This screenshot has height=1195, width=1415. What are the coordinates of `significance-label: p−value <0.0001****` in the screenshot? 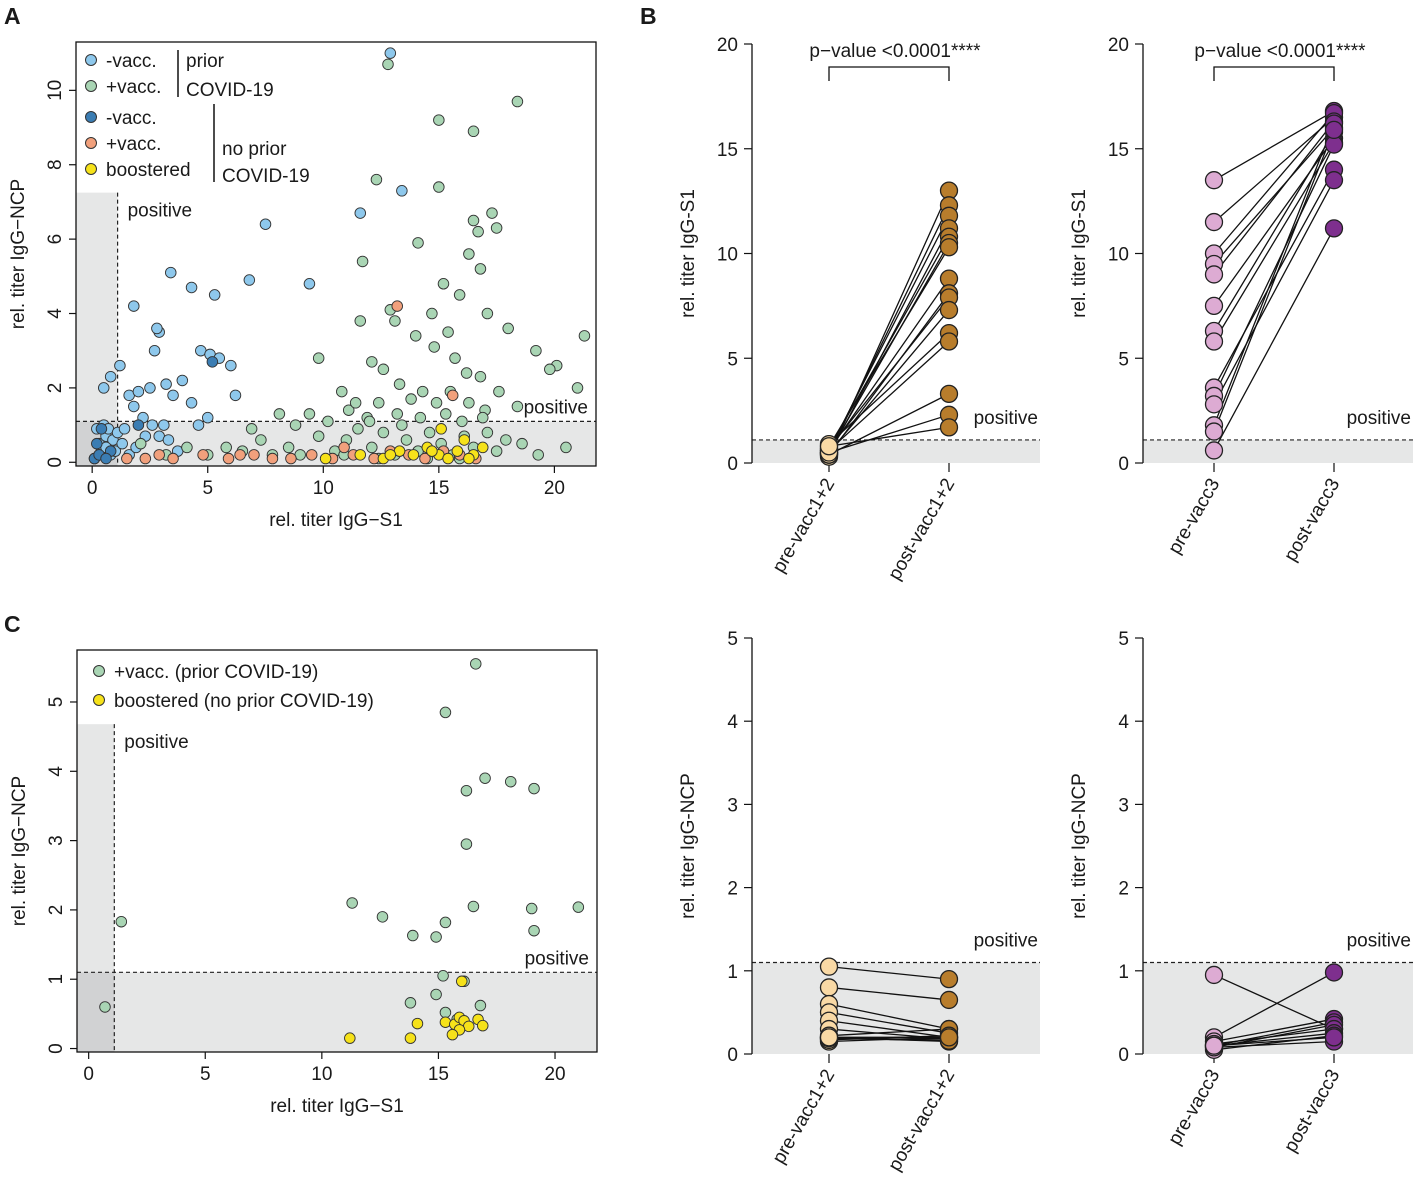 It's located at (1280, 51).